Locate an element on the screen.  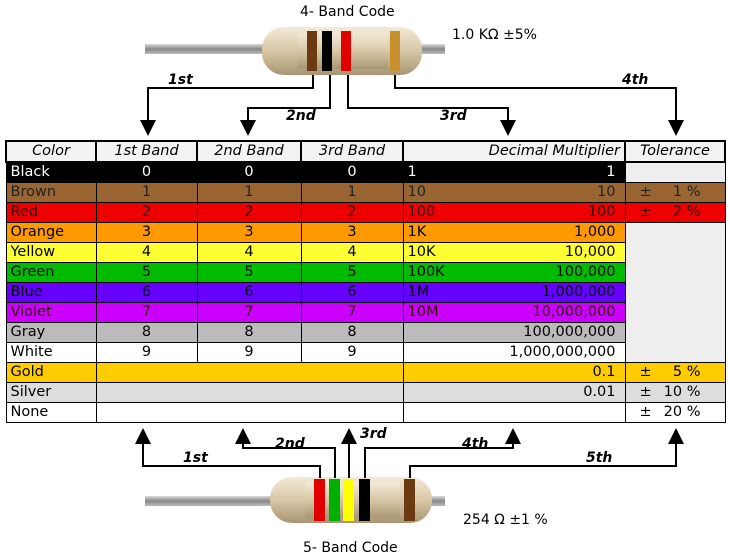
tolerance-value: 10 % is located at coordinates (682, 392).